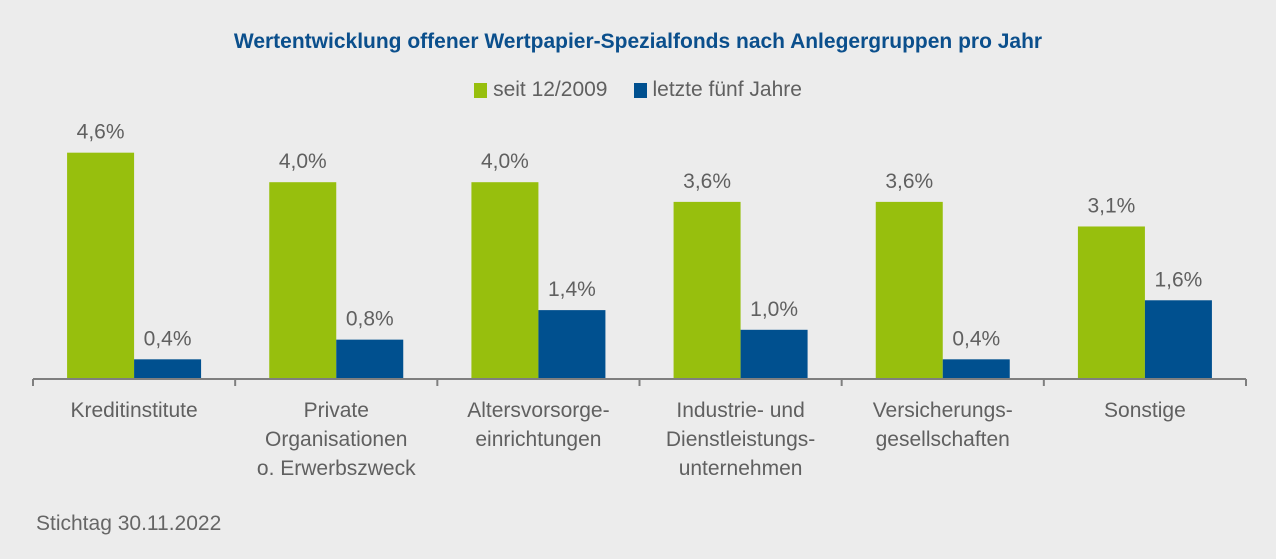  What do you see at coordinates (943, 439) in the screenshot?
I see `category-label: gesellschaften` at bounding box center [943, 439].